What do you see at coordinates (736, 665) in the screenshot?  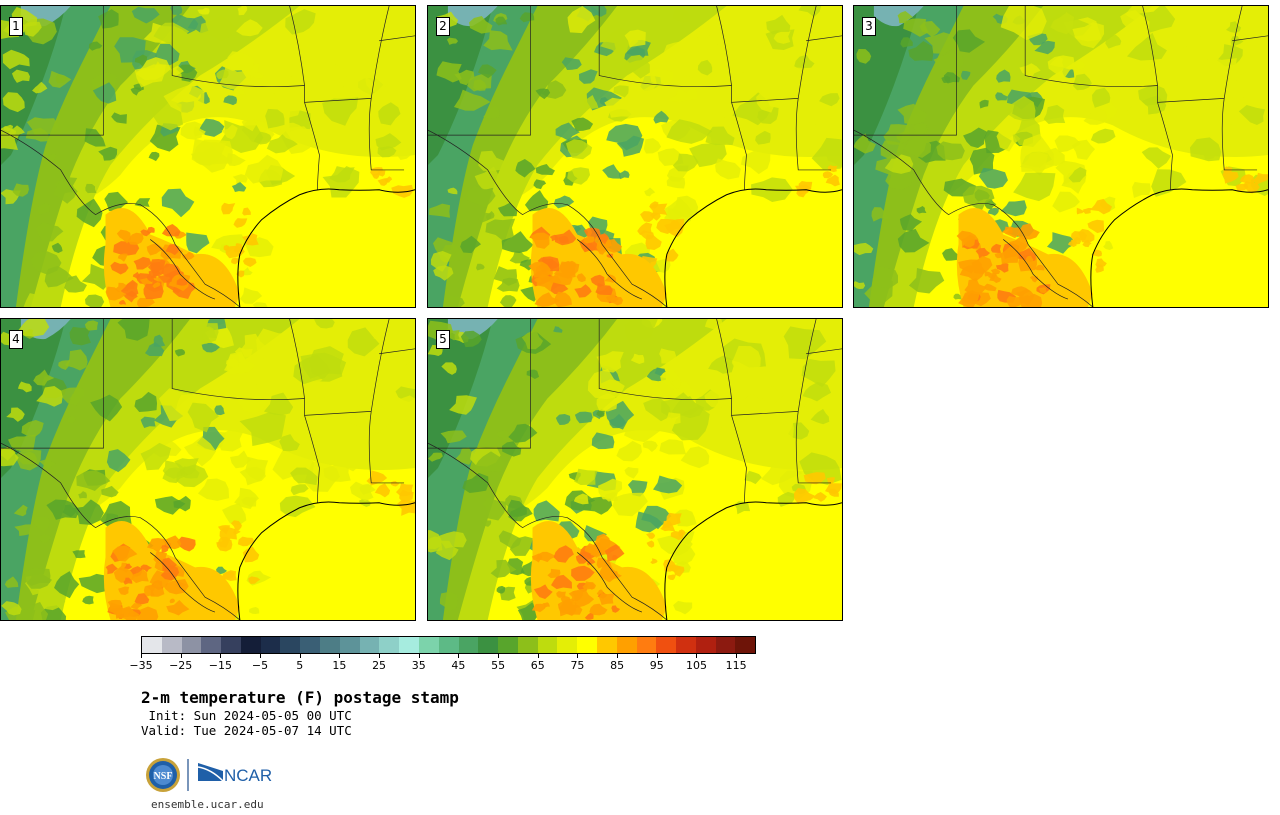 I see `colorbar-tick-label: 115` at bounding box center [736, 665].